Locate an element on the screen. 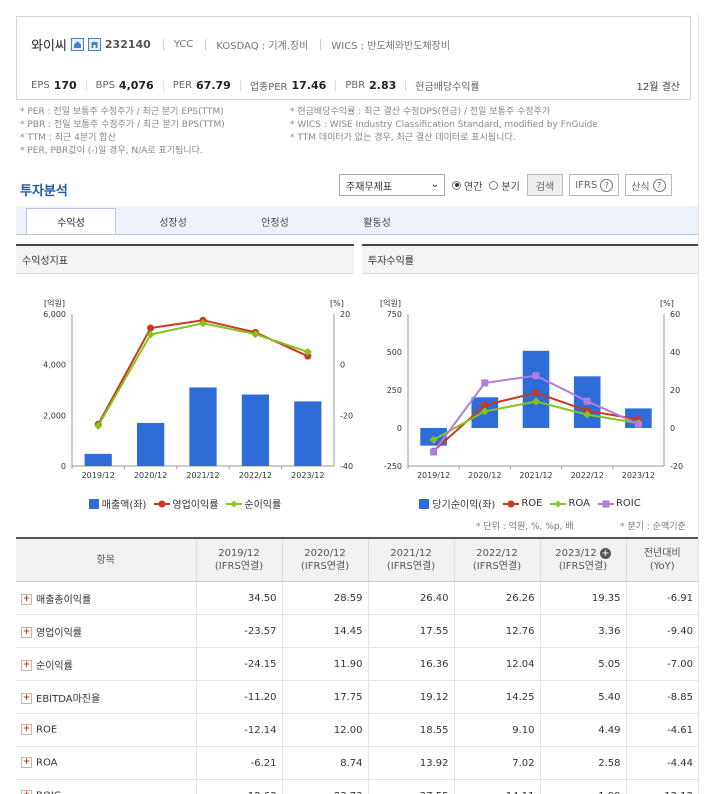  row-header: + 매출총이익률 is located at coordinates (106, 598).